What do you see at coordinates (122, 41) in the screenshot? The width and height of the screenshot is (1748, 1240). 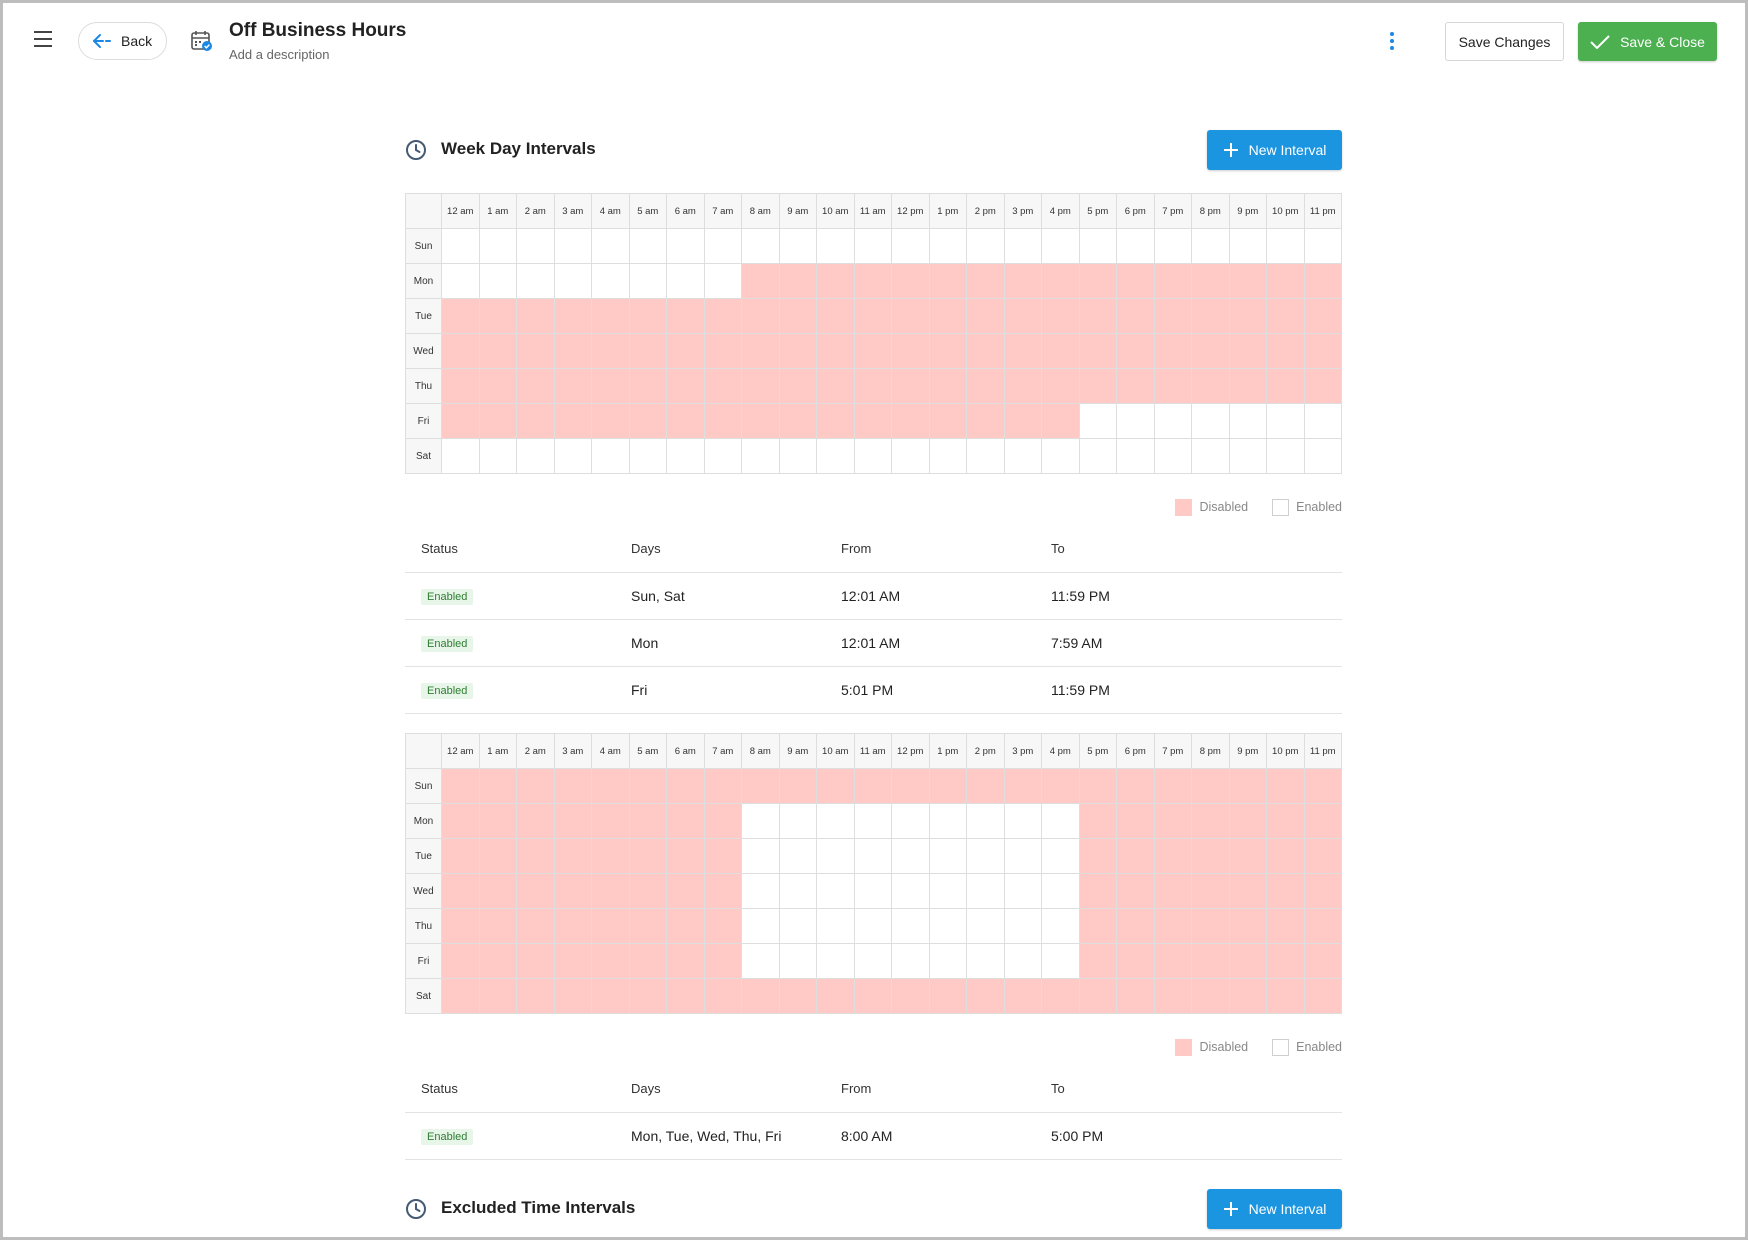 I see `back-button: Back` at bounding box center [122, 41].